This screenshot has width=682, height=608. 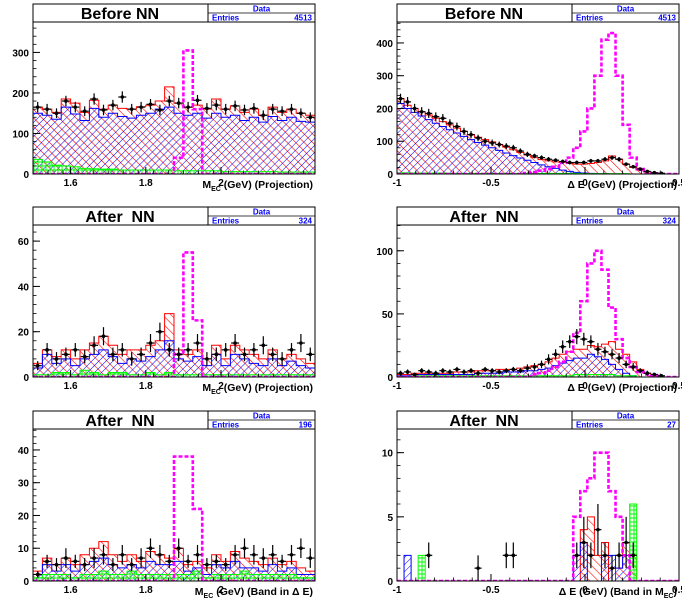 I want to click on y-tick-label: 20, so click(x=24, y=333).